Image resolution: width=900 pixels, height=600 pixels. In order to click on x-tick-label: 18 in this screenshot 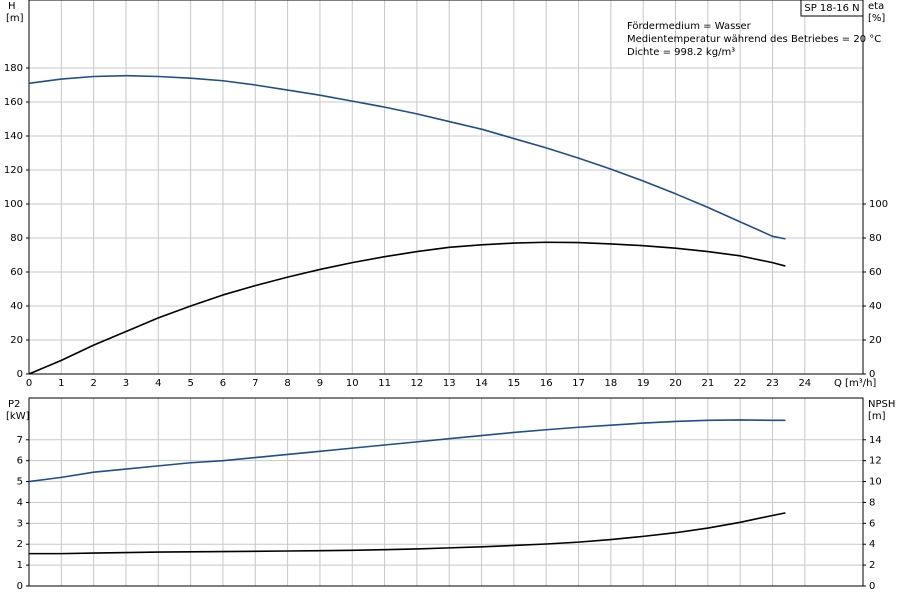, I will do `click(610, 383)`.